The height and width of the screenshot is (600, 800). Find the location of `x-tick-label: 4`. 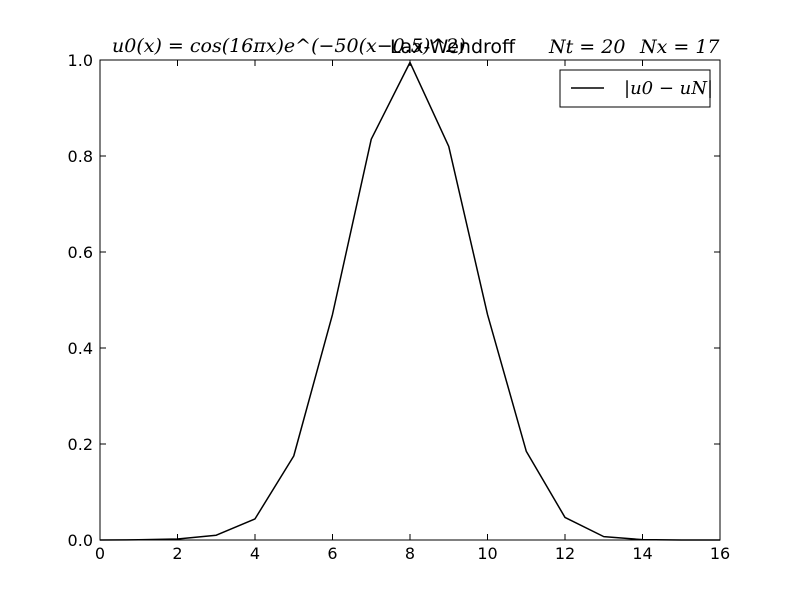

x-tick-label: 4 is located at coordinates (255, 553).